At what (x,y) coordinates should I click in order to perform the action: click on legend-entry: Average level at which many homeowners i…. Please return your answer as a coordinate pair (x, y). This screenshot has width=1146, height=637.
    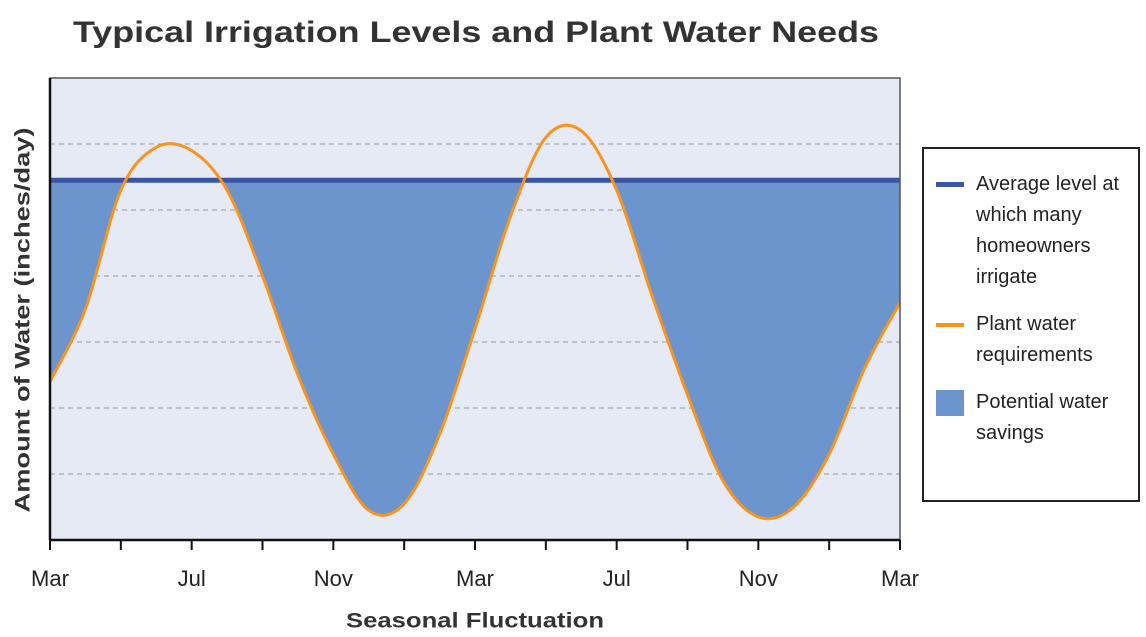
    Looking at the image, I should click on (1033, 231).